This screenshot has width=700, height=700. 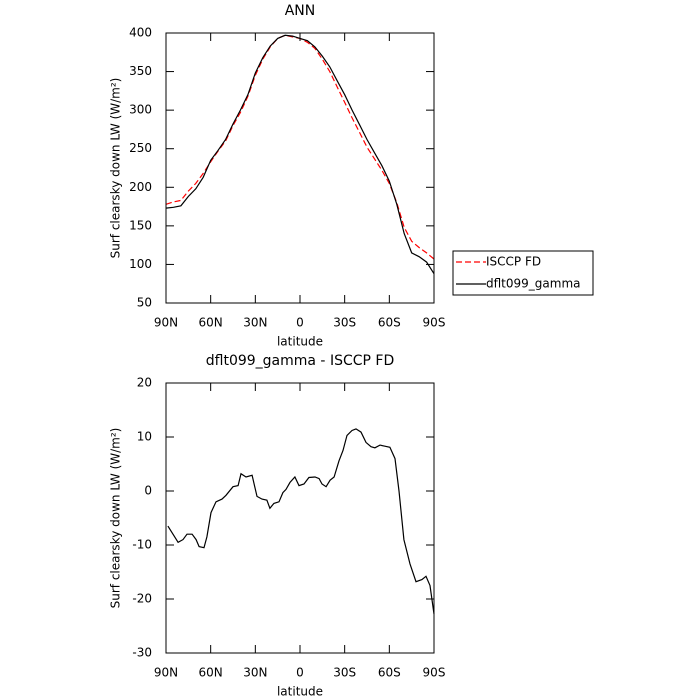 What do you see at coordinates (140, 148) in the screenshot?
I see `y-tick-label: 250` at bounding box center [140, 148].